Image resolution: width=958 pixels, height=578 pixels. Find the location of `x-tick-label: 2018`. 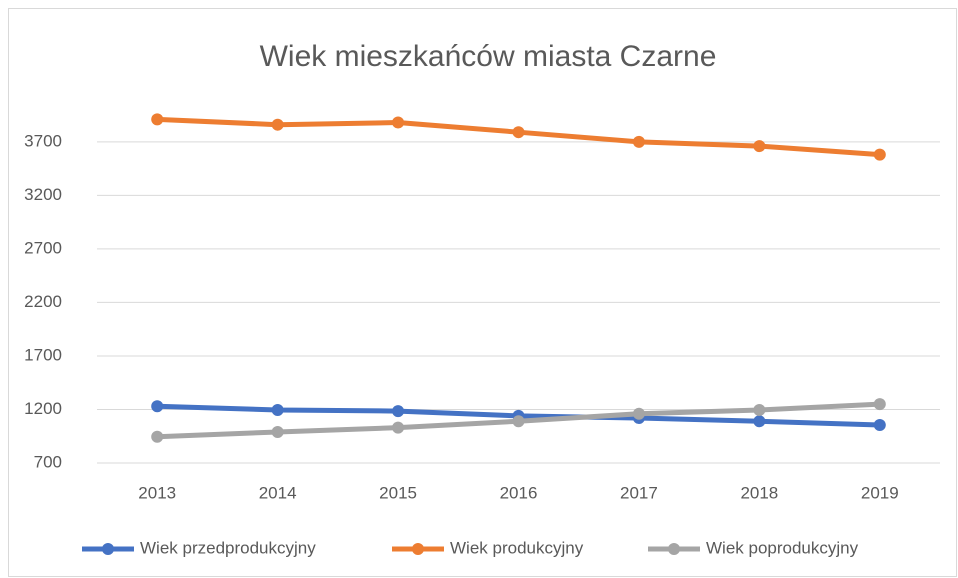

x-tick-label: 2018 is located at coordinates (759, 492).